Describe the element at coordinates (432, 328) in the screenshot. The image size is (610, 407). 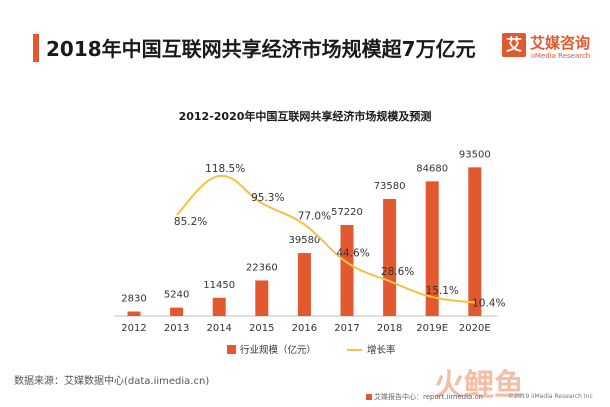
I see `x-tick-label: 2019E` at that location.